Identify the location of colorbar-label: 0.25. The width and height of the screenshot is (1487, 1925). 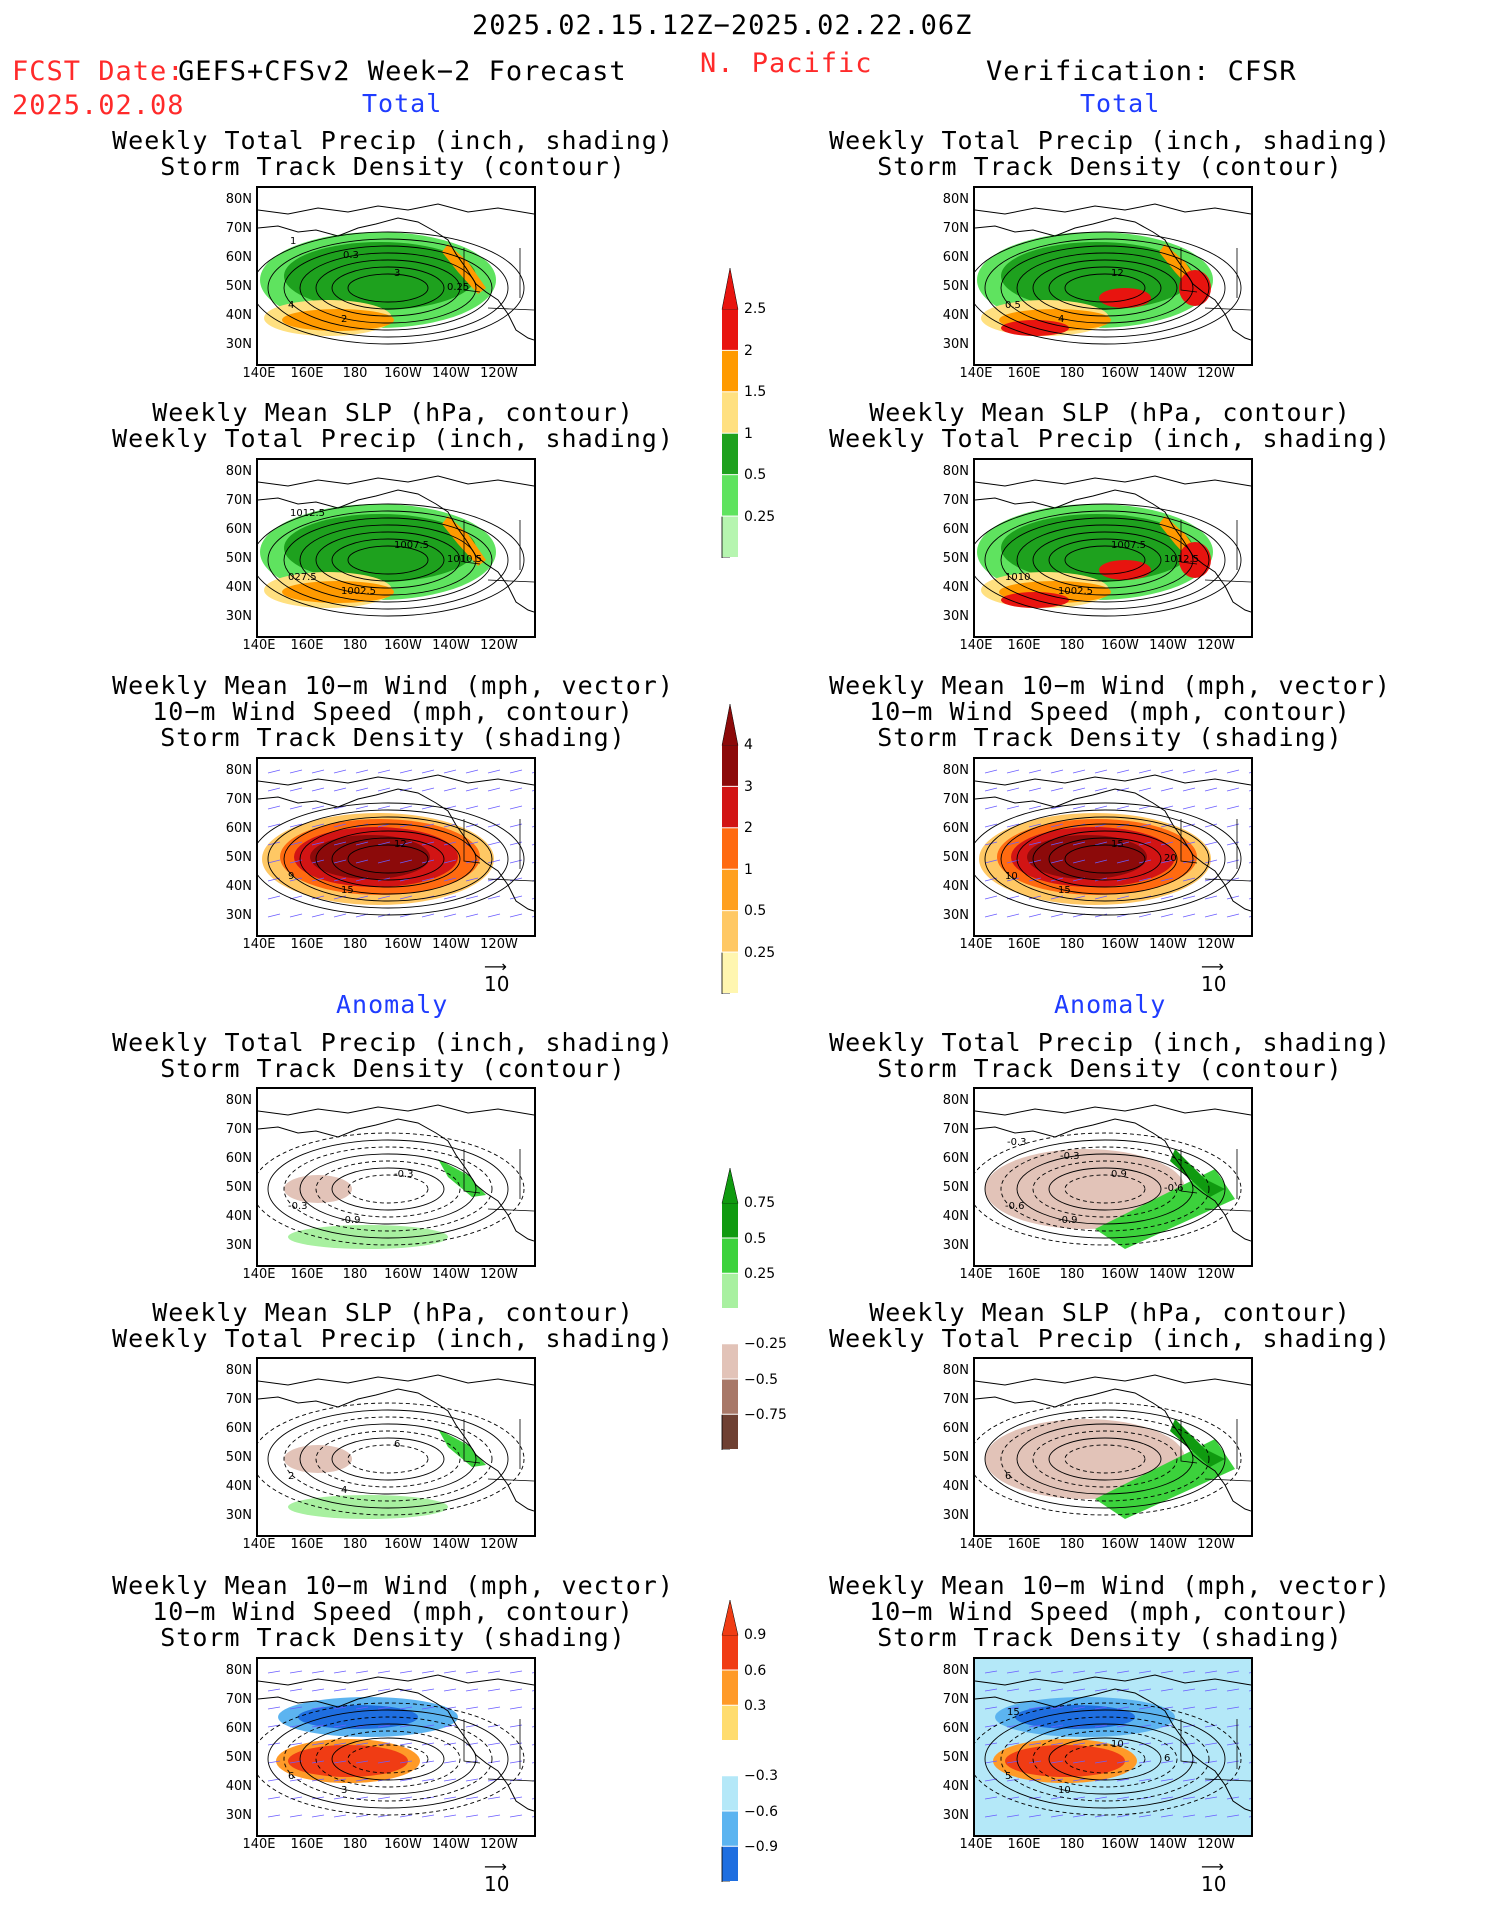
(760, 516).